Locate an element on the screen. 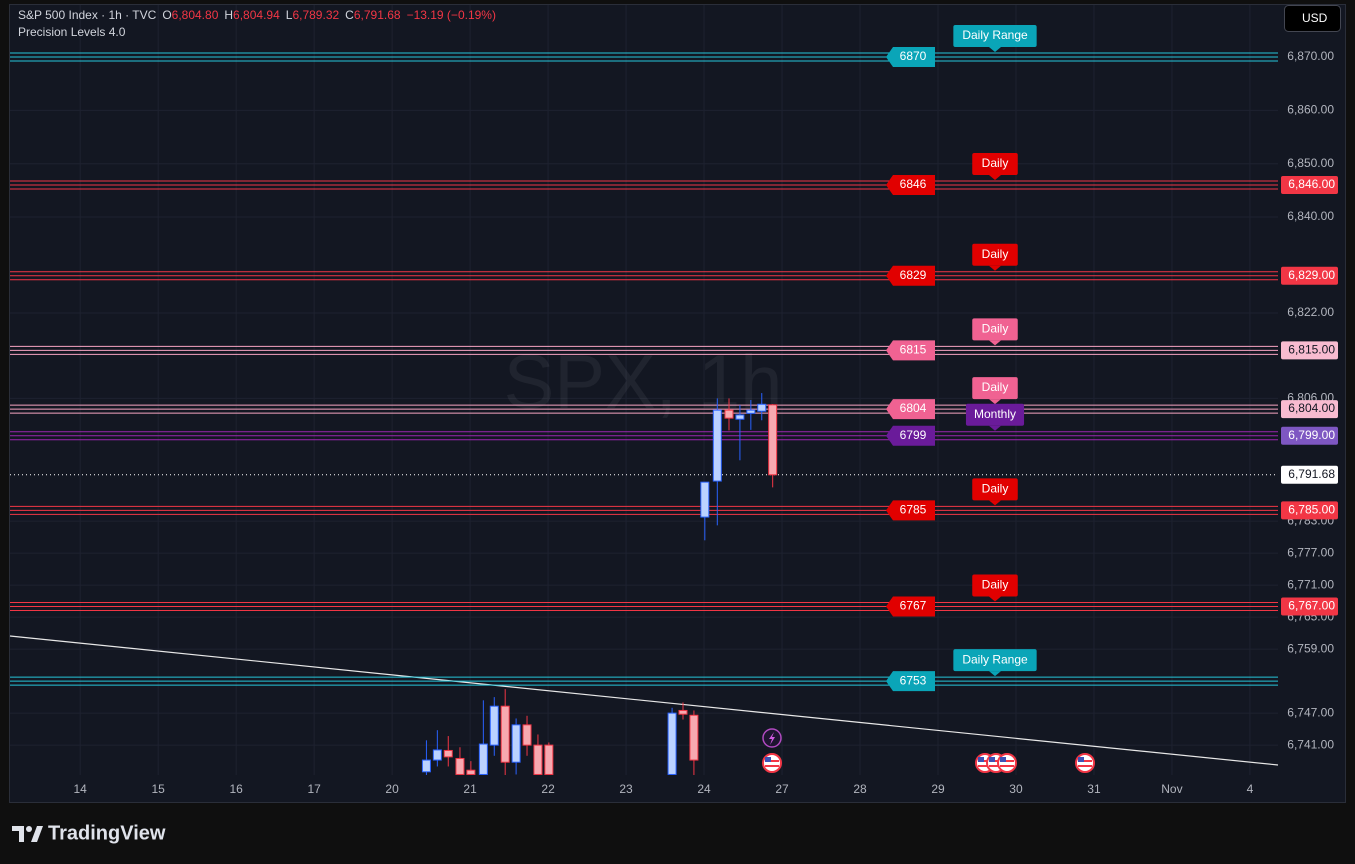 This screenshot has height=864, width=1355. level-tag-label: Monthly is located at coordinates (995, 414).